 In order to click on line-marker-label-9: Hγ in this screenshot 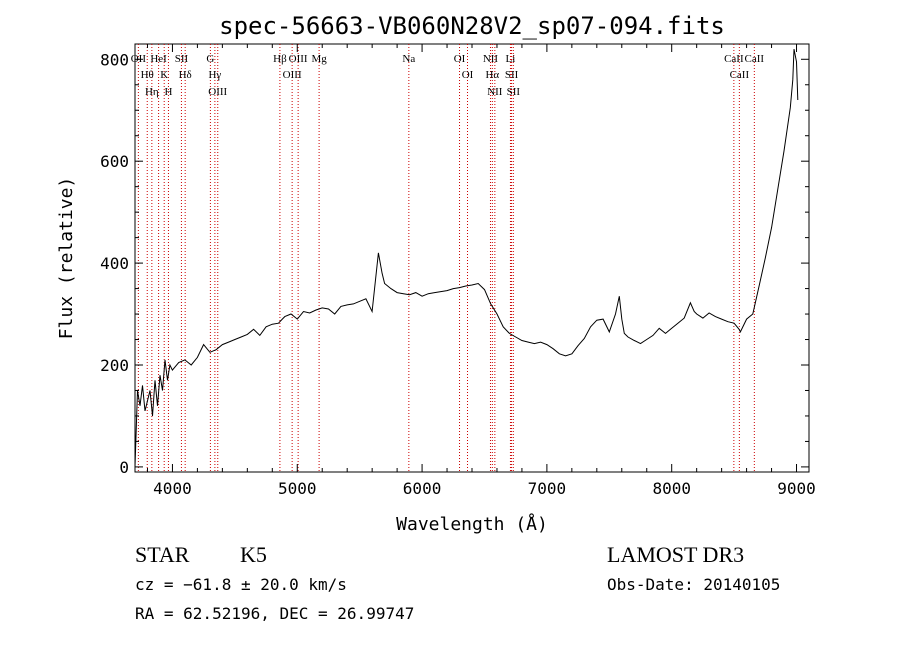, I will do `click(214, 75)`.